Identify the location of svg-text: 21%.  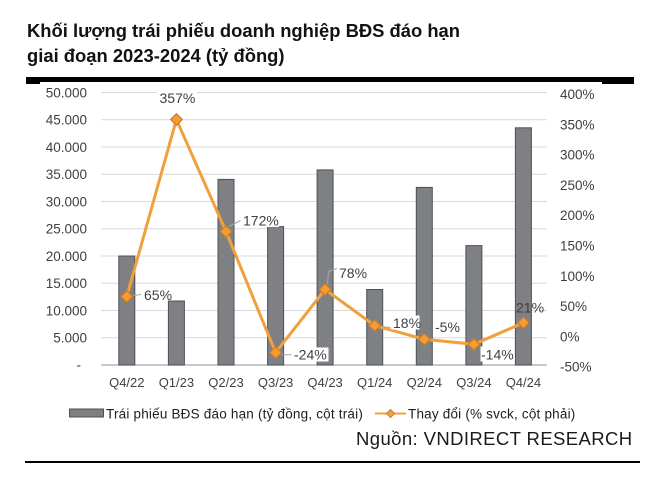
(530, 308).